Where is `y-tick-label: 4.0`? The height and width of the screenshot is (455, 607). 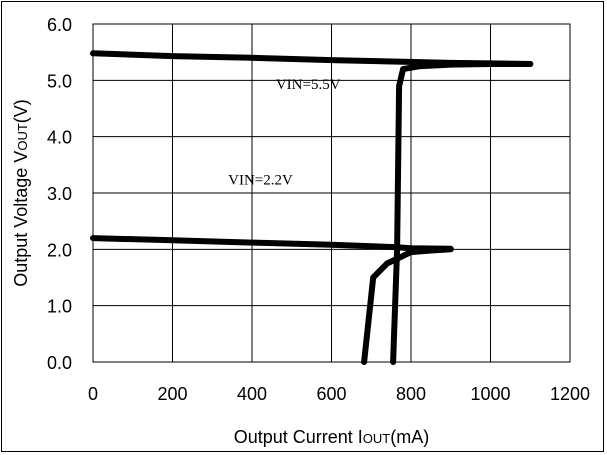 y-tick-label: 4.0 is located at coordinates (59, 138).